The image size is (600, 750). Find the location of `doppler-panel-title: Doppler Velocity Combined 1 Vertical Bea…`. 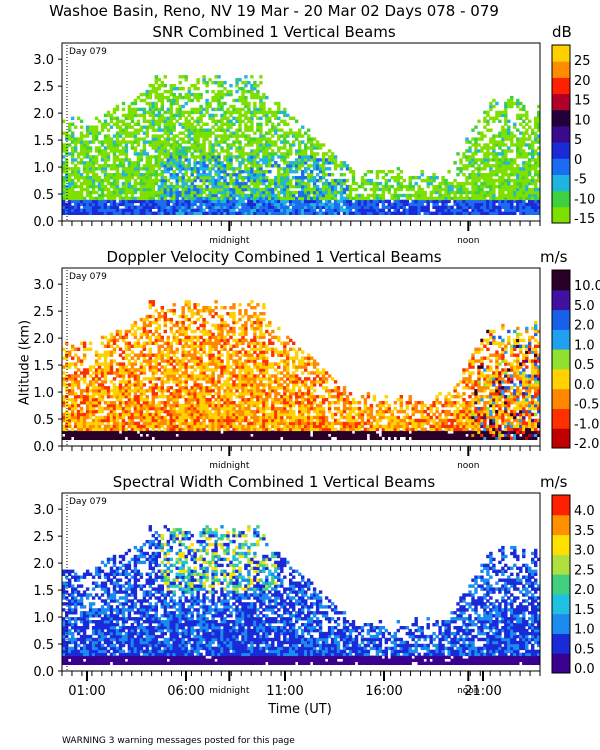

doppler-panel-title: Doppler Velocity Combined 1 Vertical Bea… is located at coordinates (274, 257).